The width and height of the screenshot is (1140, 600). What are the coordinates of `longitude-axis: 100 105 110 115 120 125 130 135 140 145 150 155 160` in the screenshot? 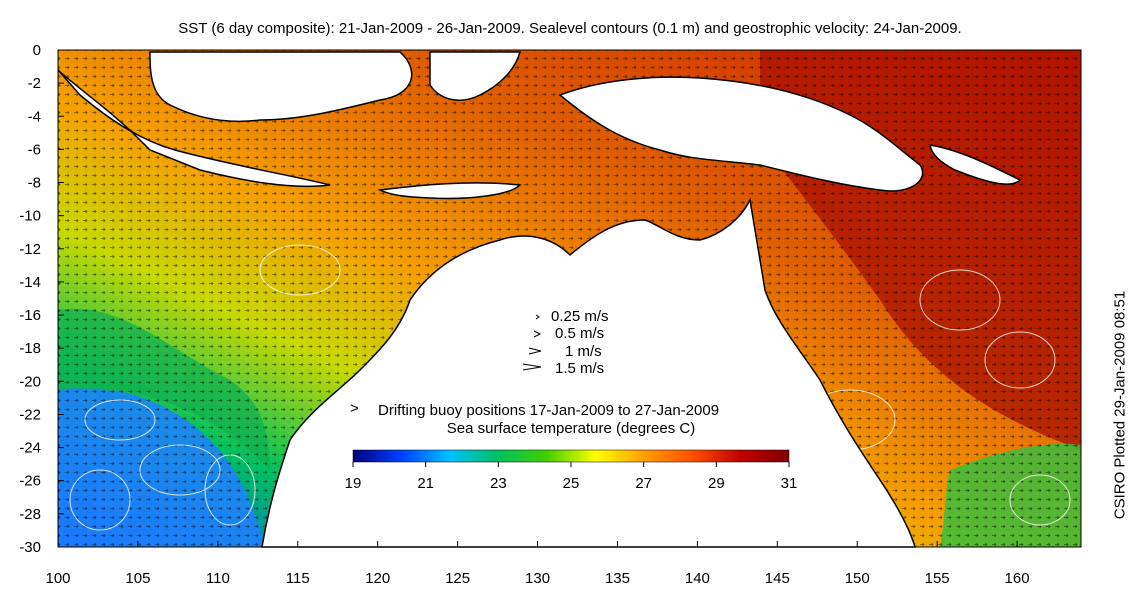 It's located at (537, 564).